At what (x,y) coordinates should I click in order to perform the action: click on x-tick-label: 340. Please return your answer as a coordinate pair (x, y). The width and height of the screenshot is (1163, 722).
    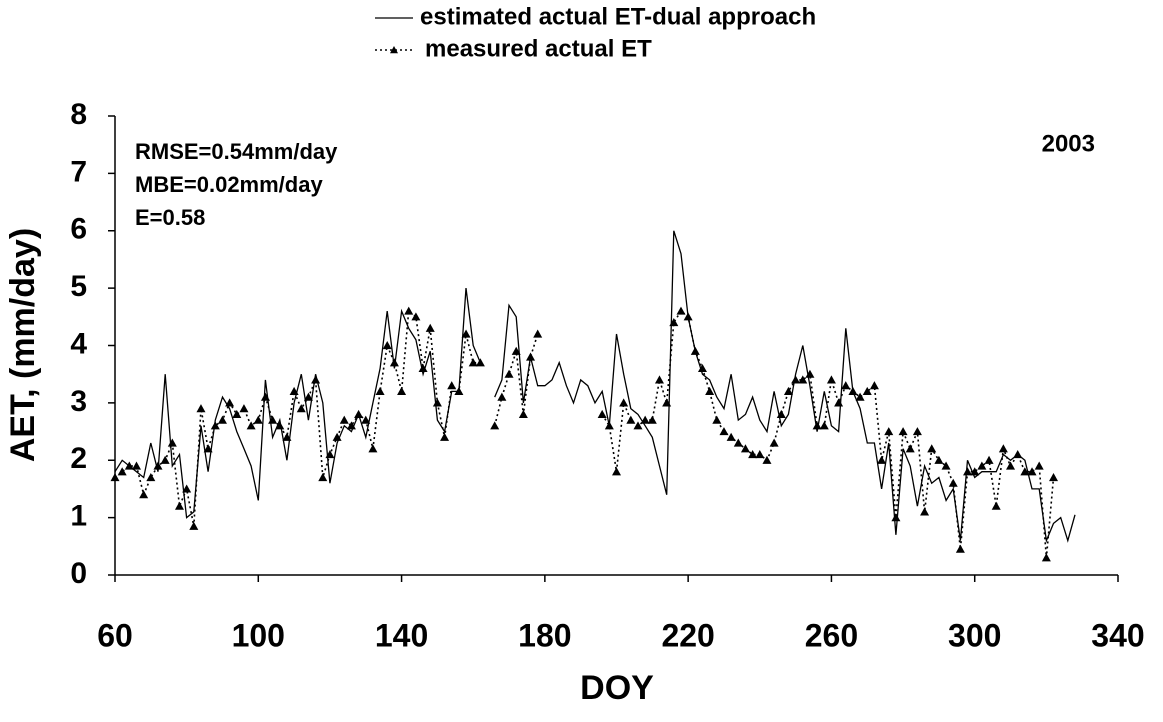
    Looking at the image, I should click on (1117, 635).